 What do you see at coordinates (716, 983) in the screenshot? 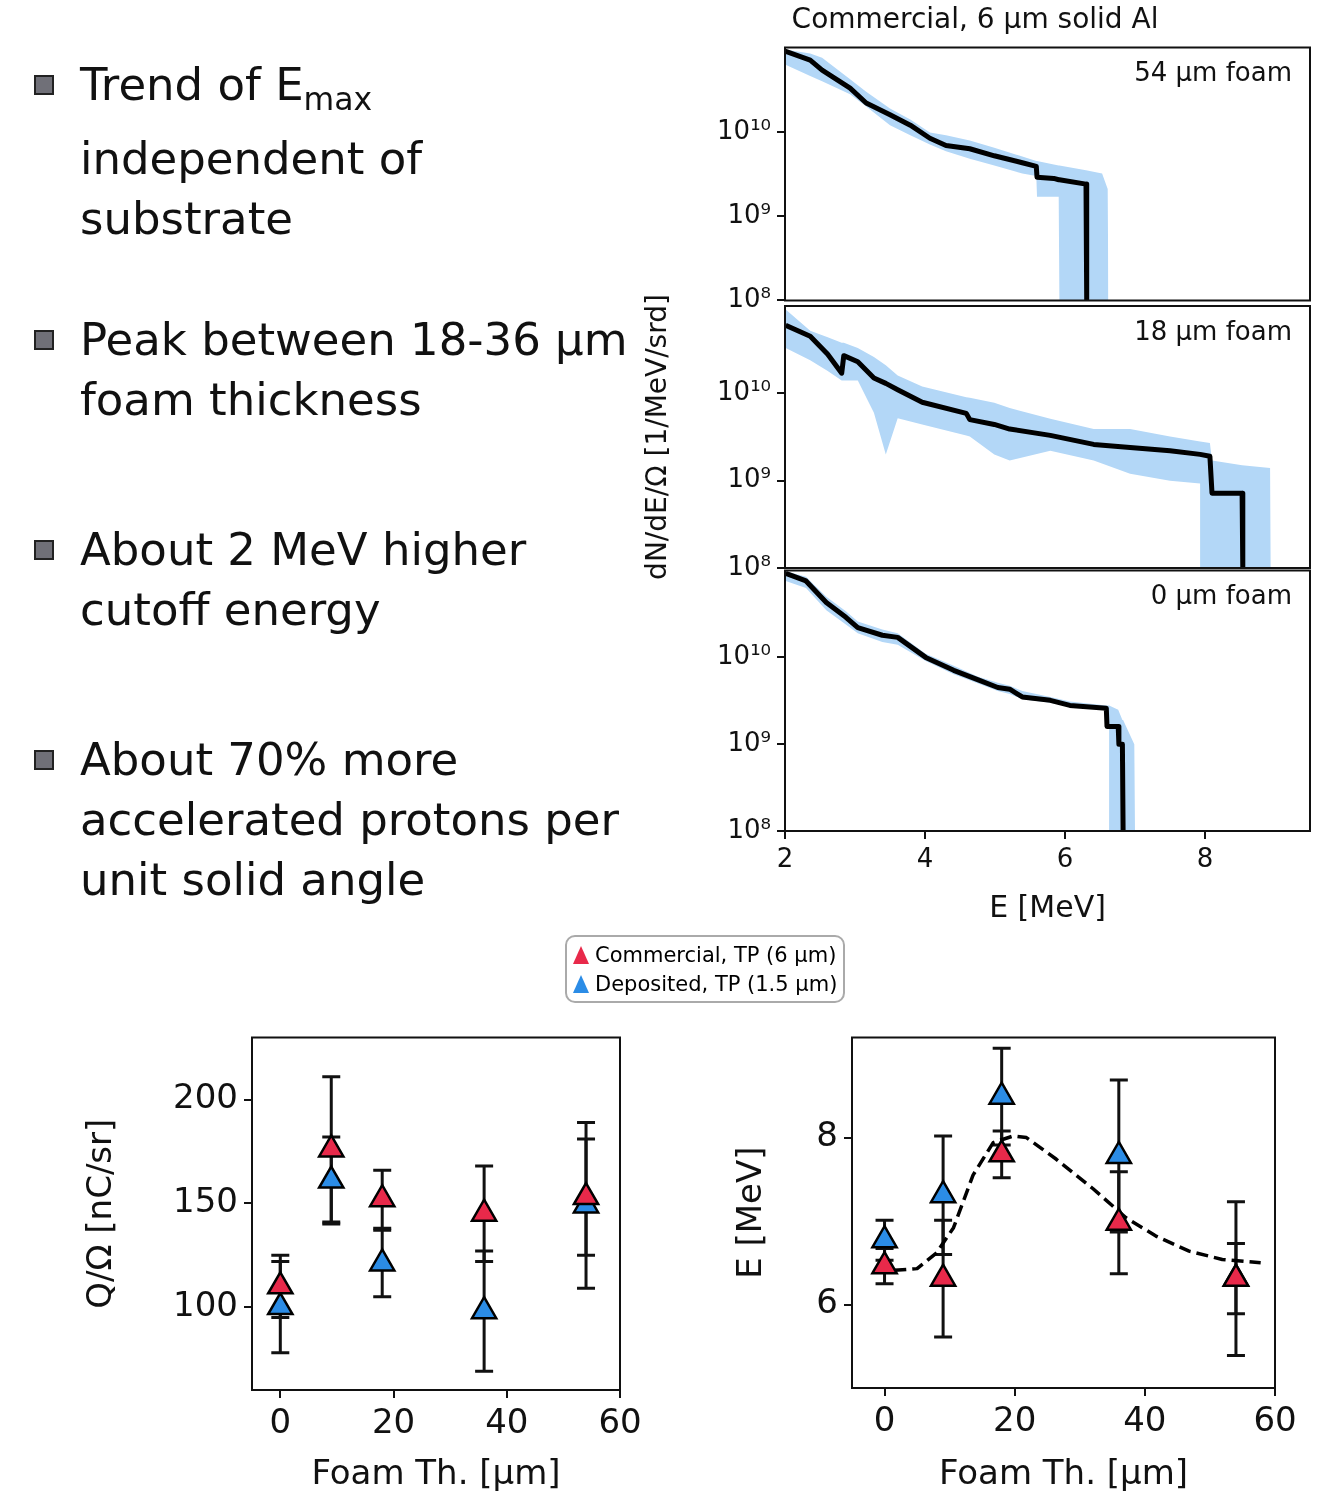
I see `legend-label: Deposited, TP (1.5 µm)` at bounding box center [716, 983].